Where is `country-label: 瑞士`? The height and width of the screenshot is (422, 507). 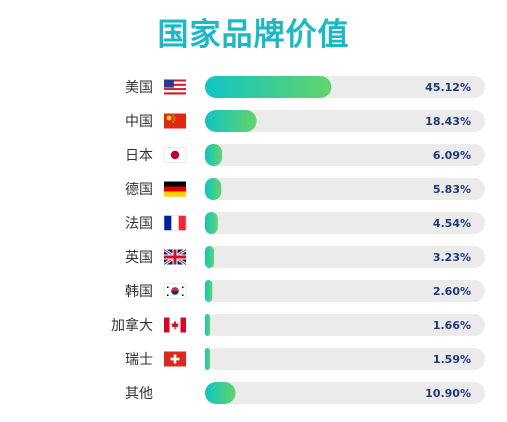
country-label: 瑞士 is located at coordinates (139, 360).